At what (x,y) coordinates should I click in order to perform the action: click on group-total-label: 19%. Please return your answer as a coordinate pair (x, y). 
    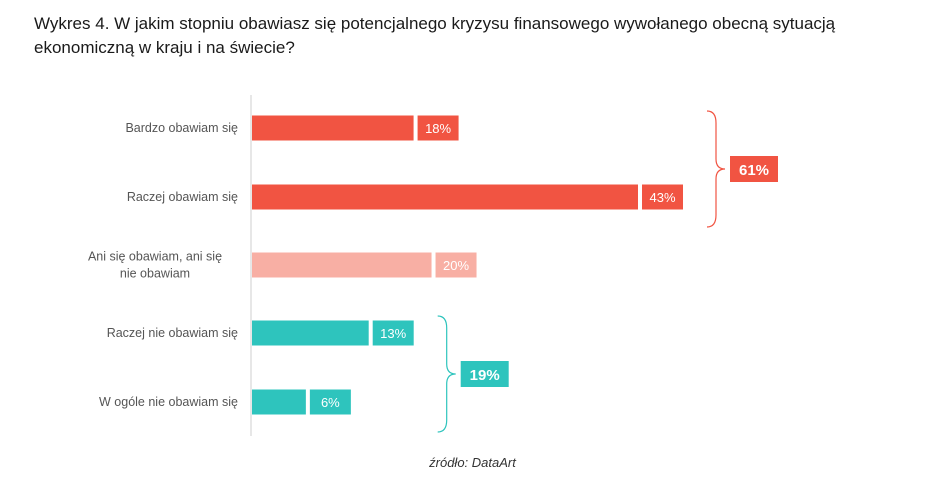
    Looking at the image, I should click on (485, 375).